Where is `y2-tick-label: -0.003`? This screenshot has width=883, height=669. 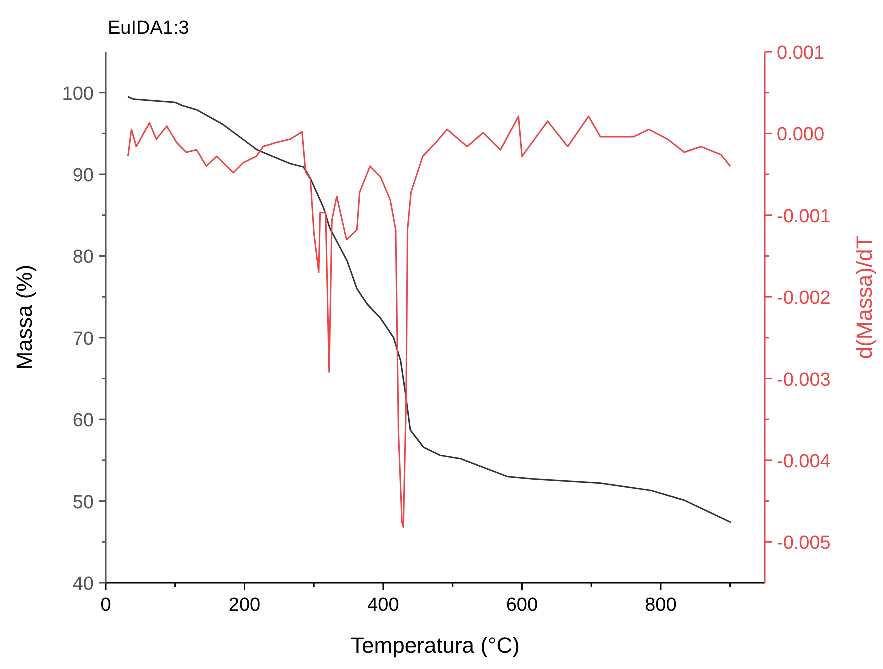 y2-tick-label: -0.003 is located at coordinates (804, 380).